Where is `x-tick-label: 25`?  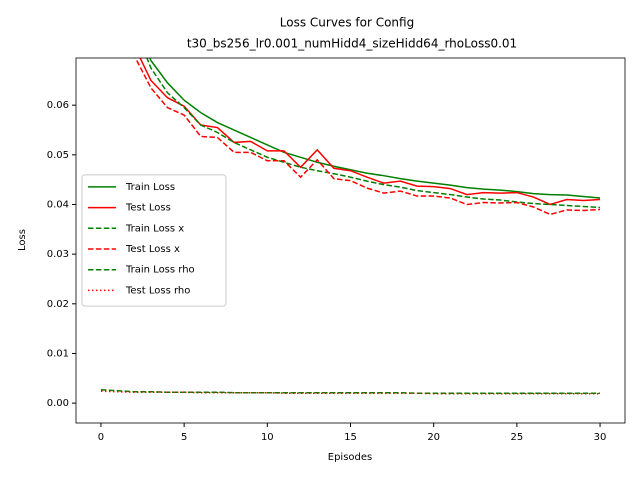
x-tick-label: 25 is located at coordinates (516, 437).